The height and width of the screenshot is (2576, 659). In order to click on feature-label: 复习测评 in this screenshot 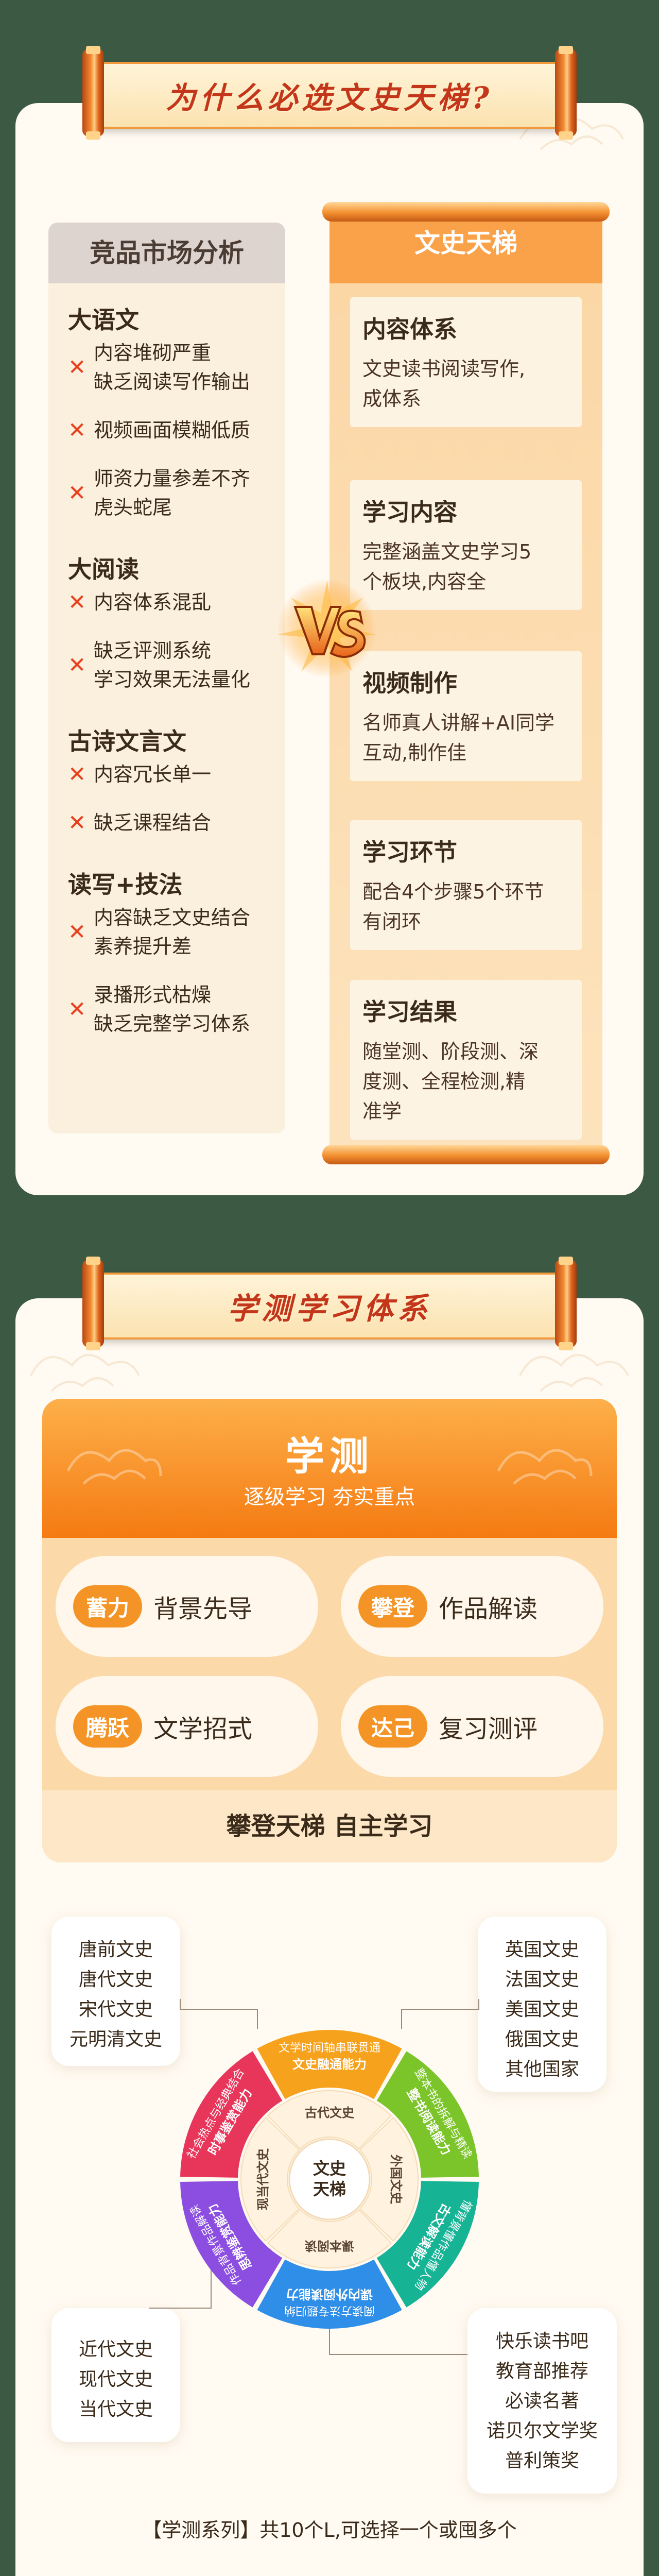, I will do `click(489, 1729)`.